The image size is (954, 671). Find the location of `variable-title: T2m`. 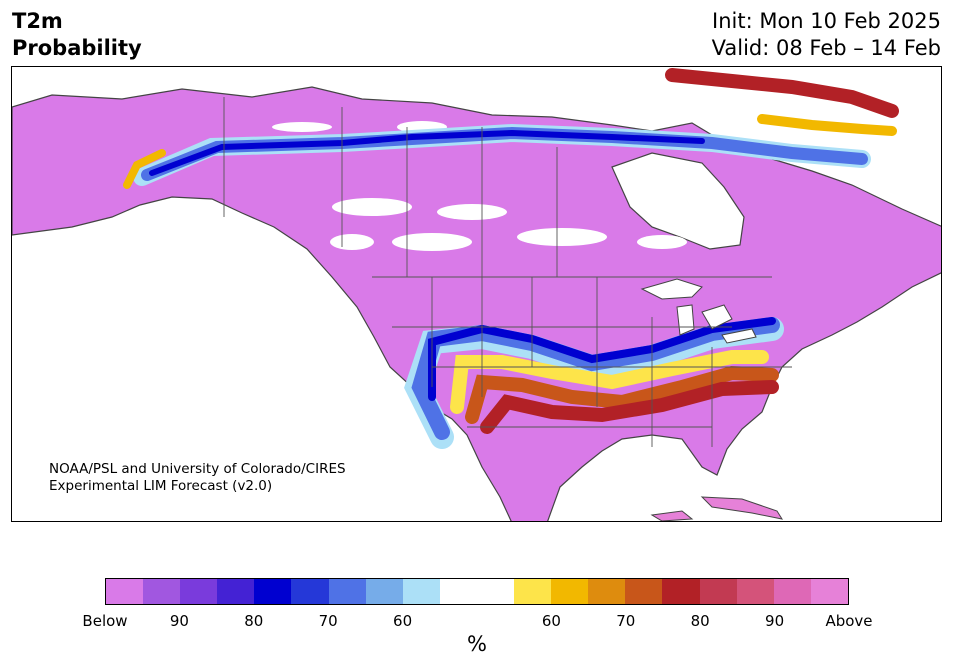

variable-title: T2m is located at coordinates (37, 21).